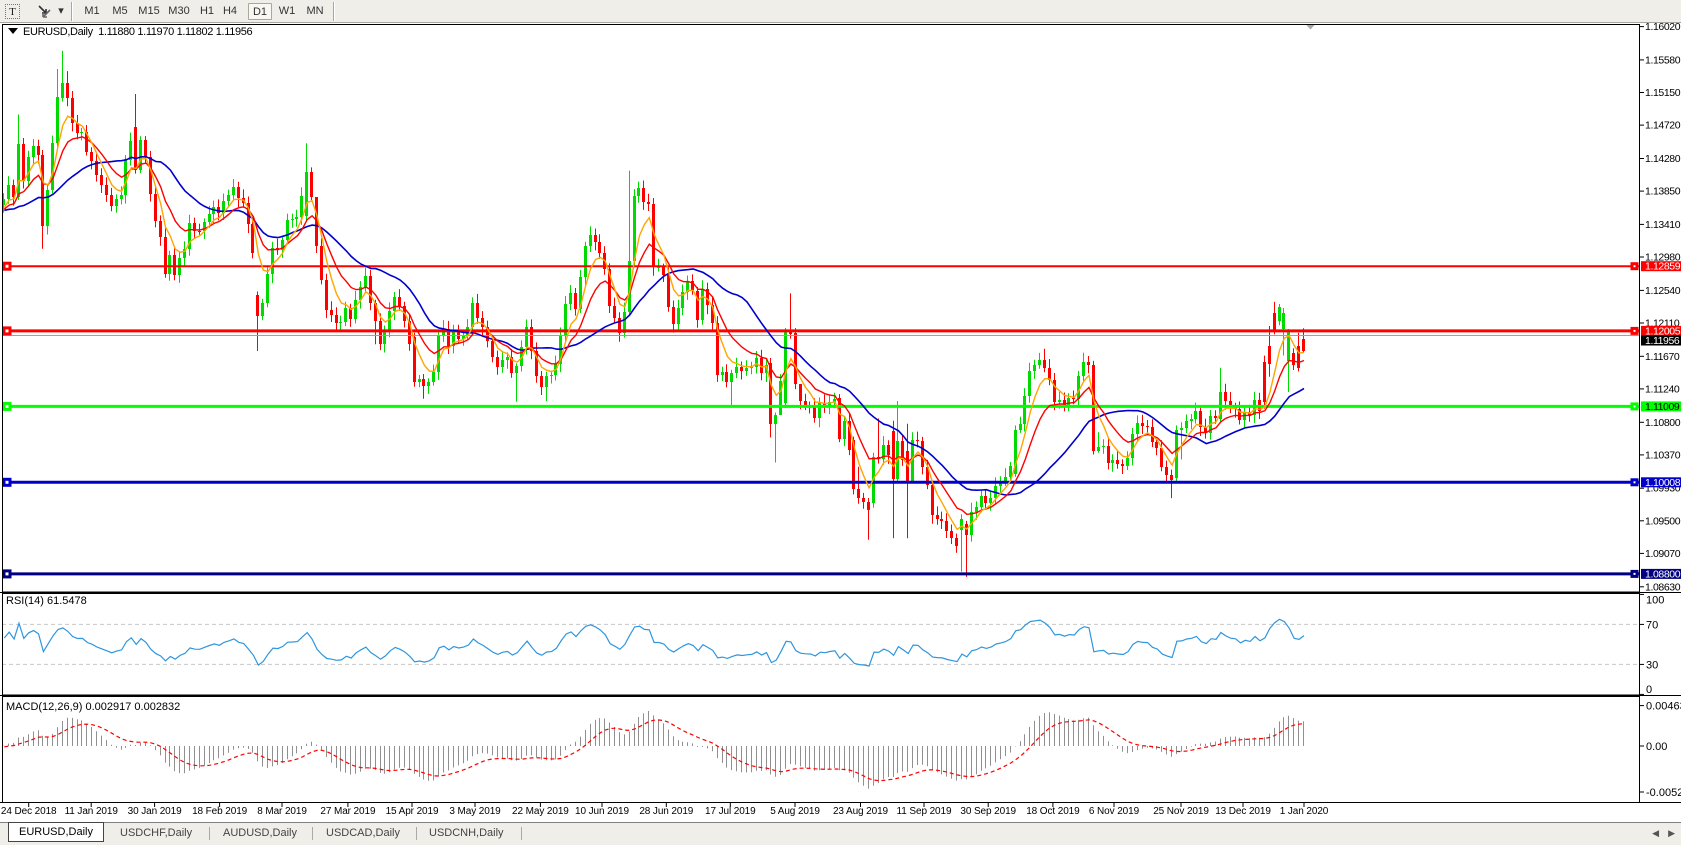 The height and width of the screenshot is (850, 1681). I want to click on svg-text: 25 Nov 2019, so click(1181, 811).